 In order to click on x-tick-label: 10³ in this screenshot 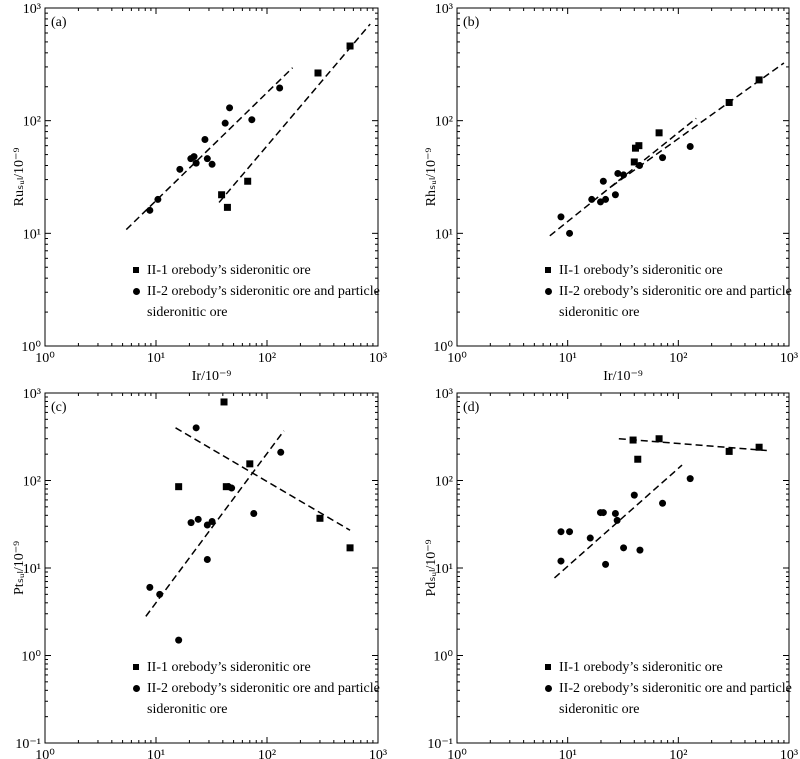, I will do `click(789, 753)`.